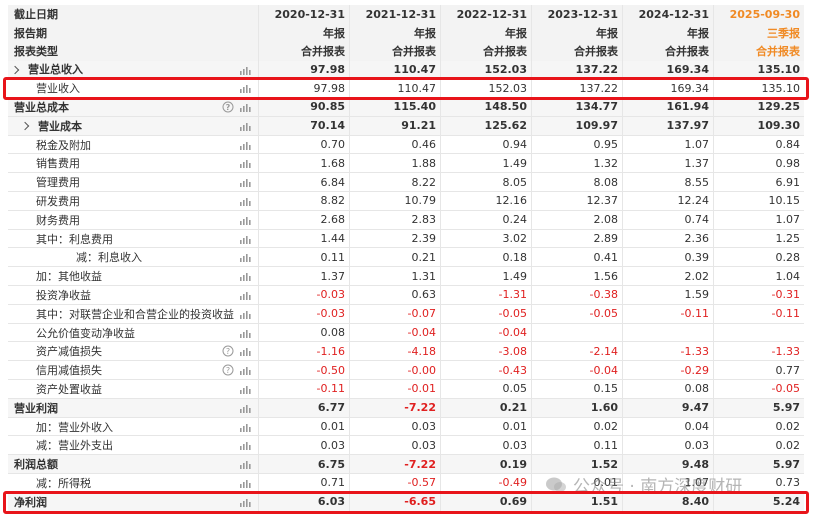 This screenshot has width=830, height=518. What do you see at coordinates (303, 332) in the screenshot?
I see `value-cell: 0.08` at bounding box center [303, 332].